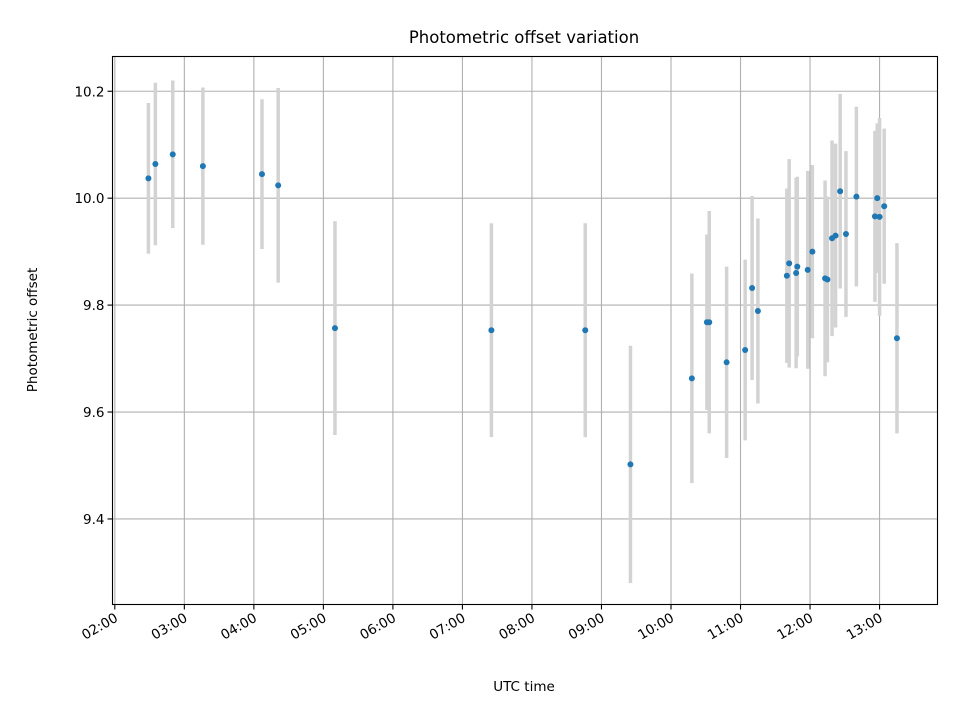  I want to click on y-tick-label: 10.0, so click(89, 199).